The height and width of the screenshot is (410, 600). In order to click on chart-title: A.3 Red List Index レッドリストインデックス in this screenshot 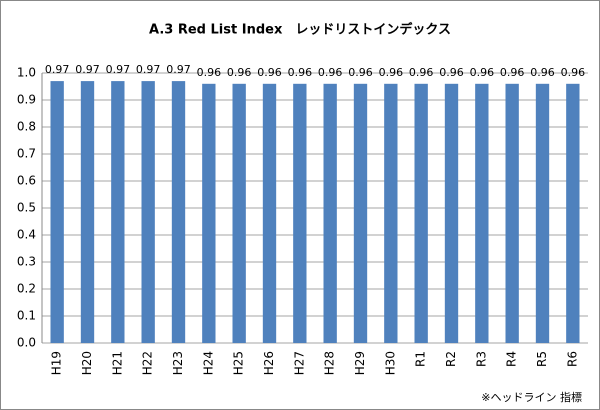, I will do `click(300, 30)`.